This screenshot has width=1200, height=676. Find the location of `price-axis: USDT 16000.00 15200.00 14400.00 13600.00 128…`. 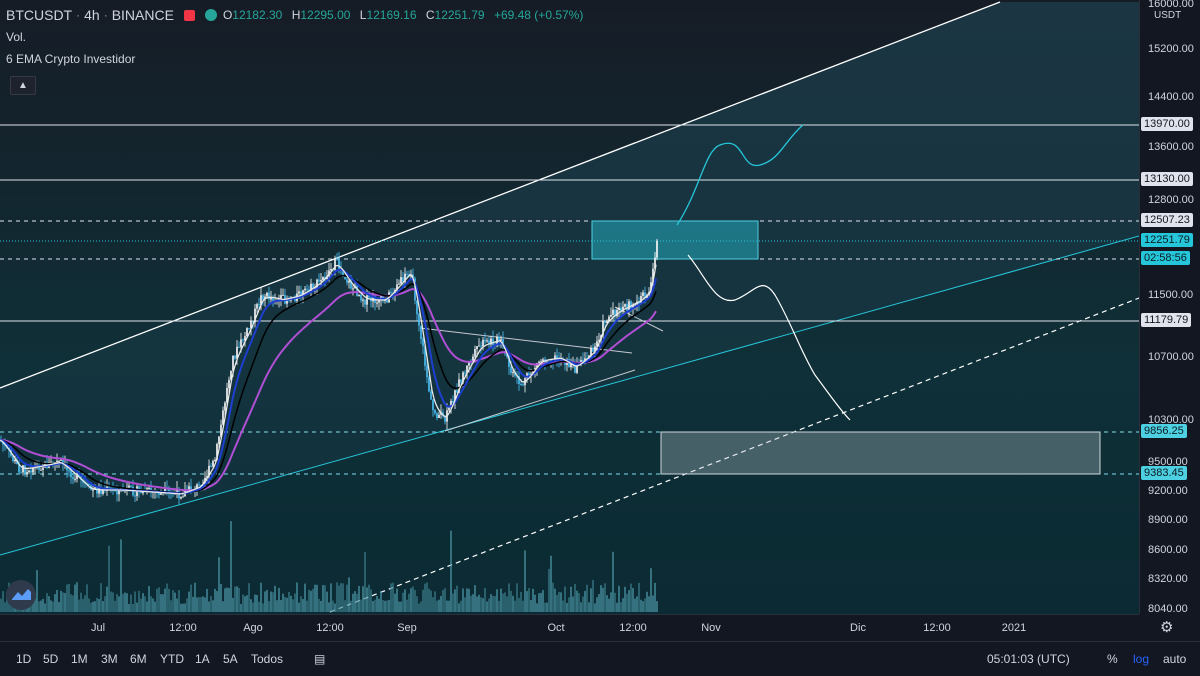

price-axis: USDT 16000.00 15200.00 14400.00 13600.00 128… is located at coordinates (1169, 307).